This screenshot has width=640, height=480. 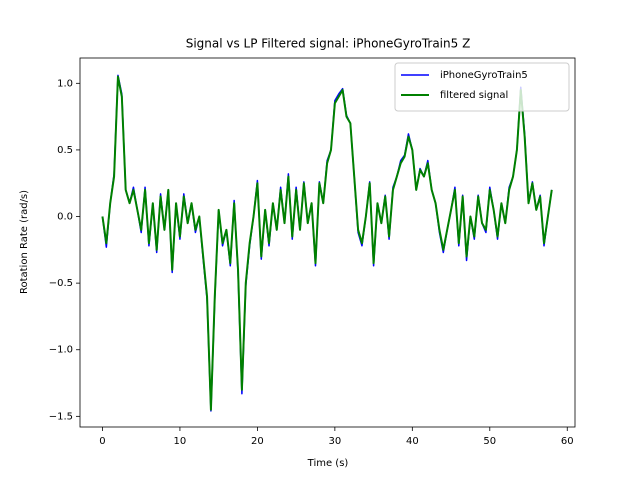 I want to click on x-tick-label: 60, so click(x=567, y=441).